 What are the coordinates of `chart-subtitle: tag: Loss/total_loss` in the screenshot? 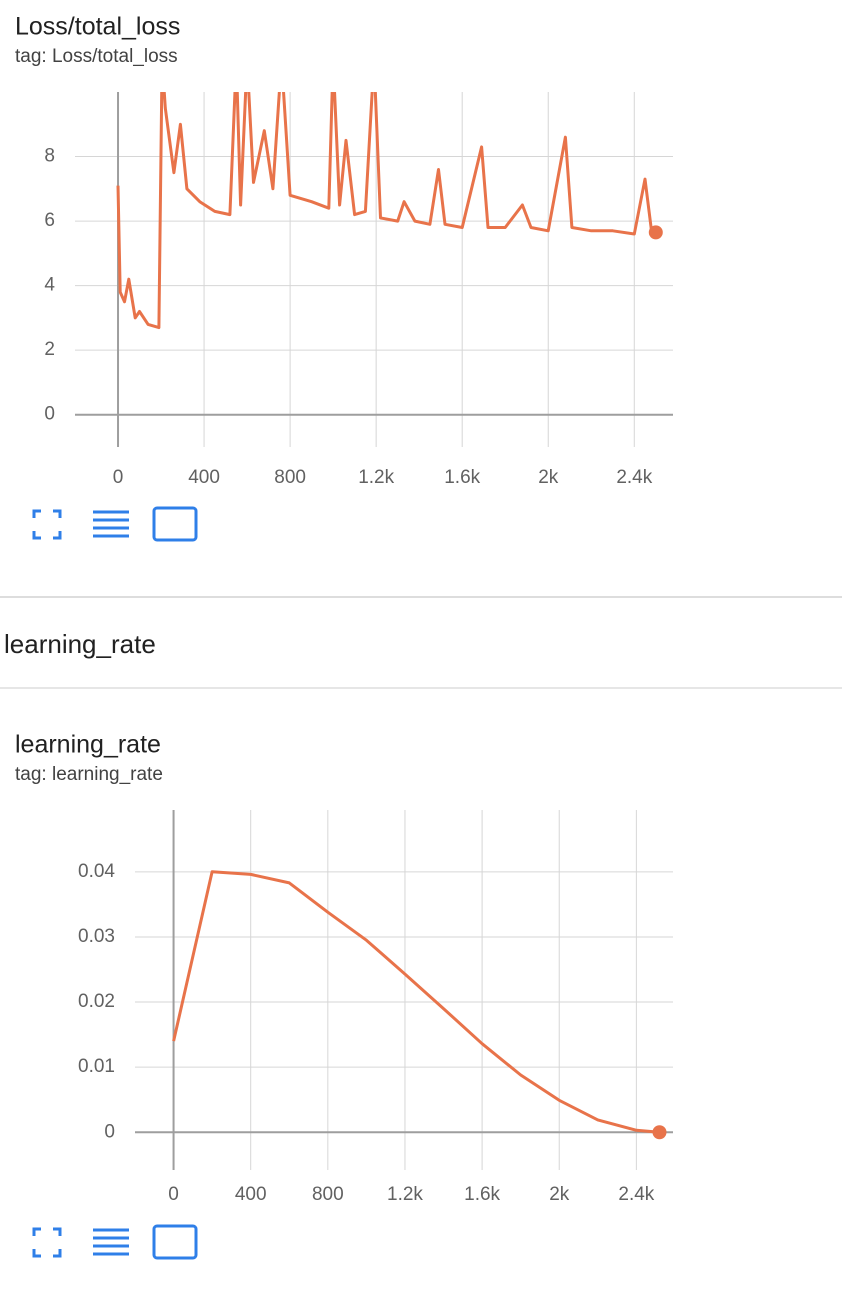 It's located at (96, 56).